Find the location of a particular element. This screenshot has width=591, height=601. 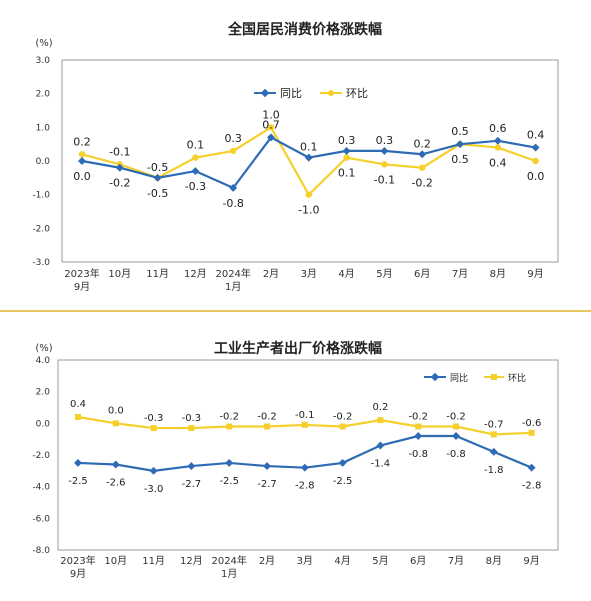

cpi-xtick-label: 6月 is located at coordinates (422, 274).